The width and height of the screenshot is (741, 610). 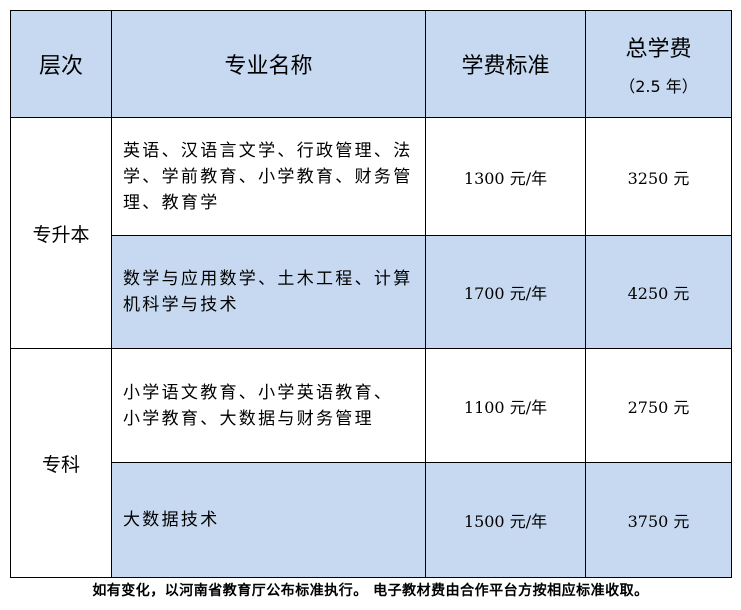 I want to click on header-total-fee: 总学费 （2.5 年）, so click(x=658, y=64).